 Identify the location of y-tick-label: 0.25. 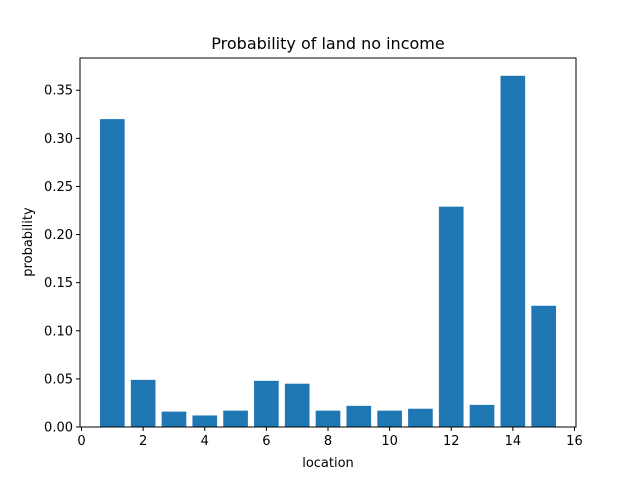
(58, 187).